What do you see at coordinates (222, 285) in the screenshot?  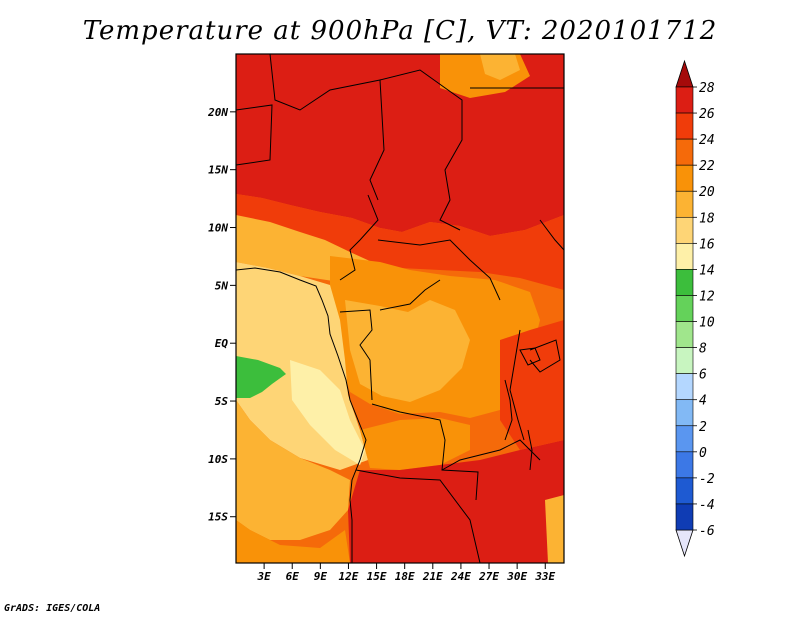 I see `lat-tick-label: 5N` at bounding box center [222, 285].